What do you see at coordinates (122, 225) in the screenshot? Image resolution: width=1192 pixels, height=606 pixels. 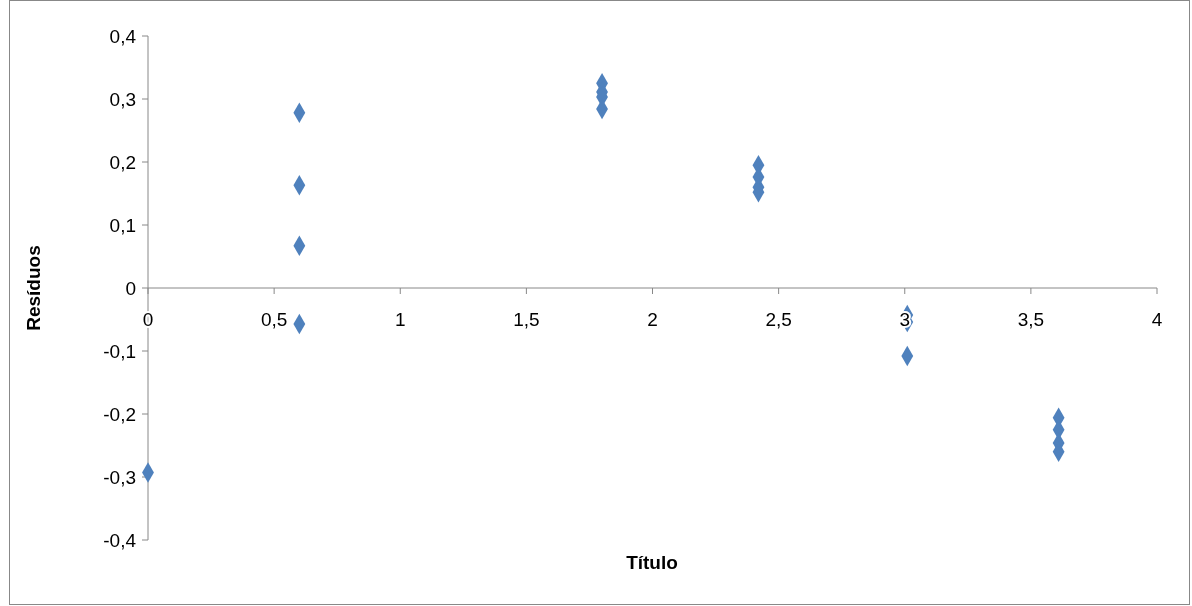 I see `y-tick-label: 0,1` at bounding box center [122, 225].